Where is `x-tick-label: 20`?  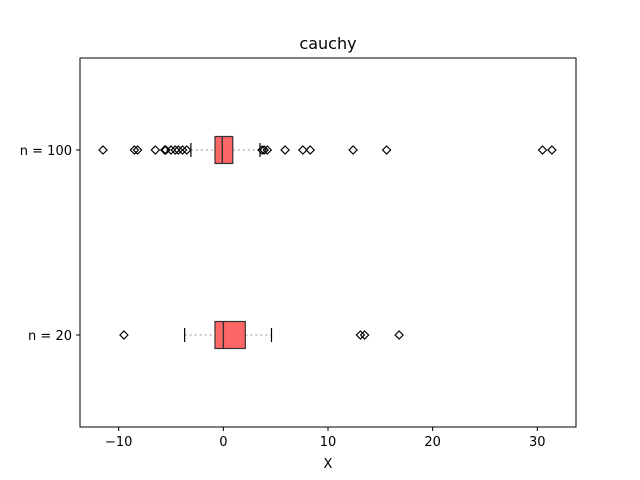
x-tick-label: 20 is located at coordinates (432, 442).